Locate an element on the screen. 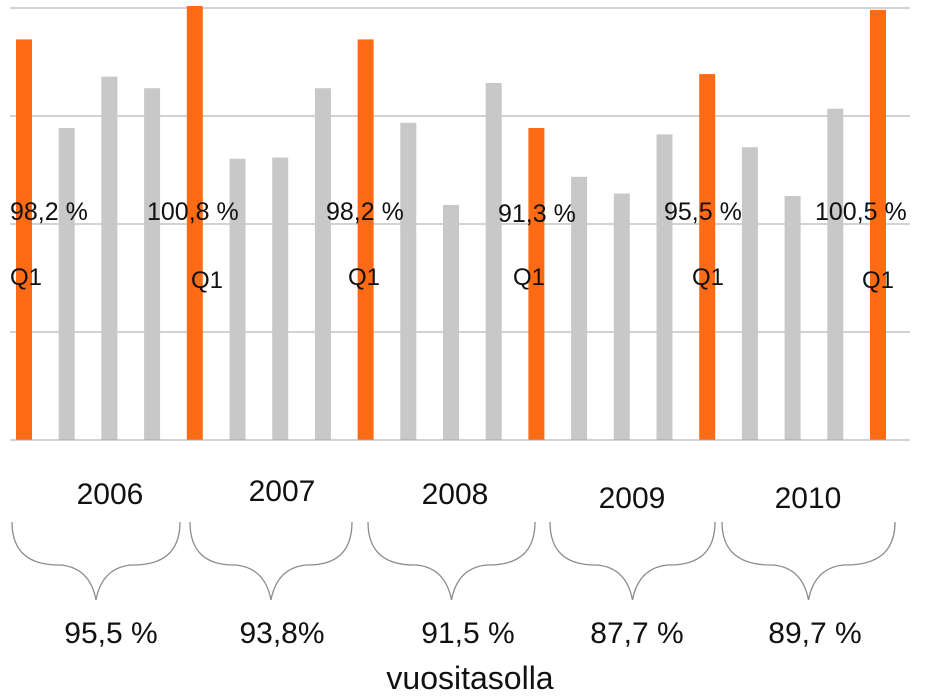 The image size is (930, 700). bar-2007-Q1 is located at coordinates (194, 223).